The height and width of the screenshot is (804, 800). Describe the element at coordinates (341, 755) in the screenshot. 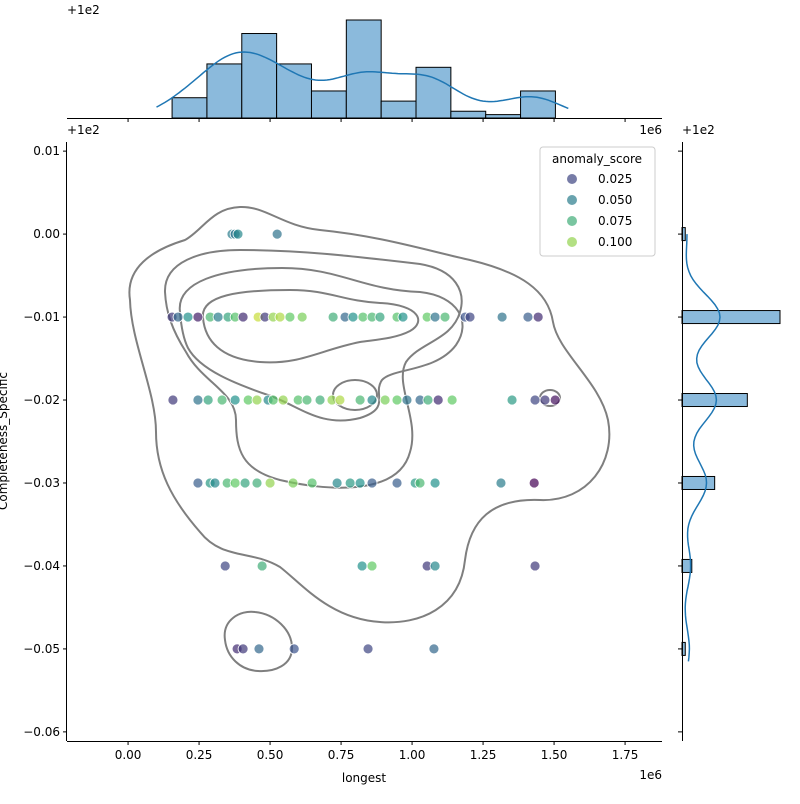

I see `x-tick-label: 0.75` at that location.